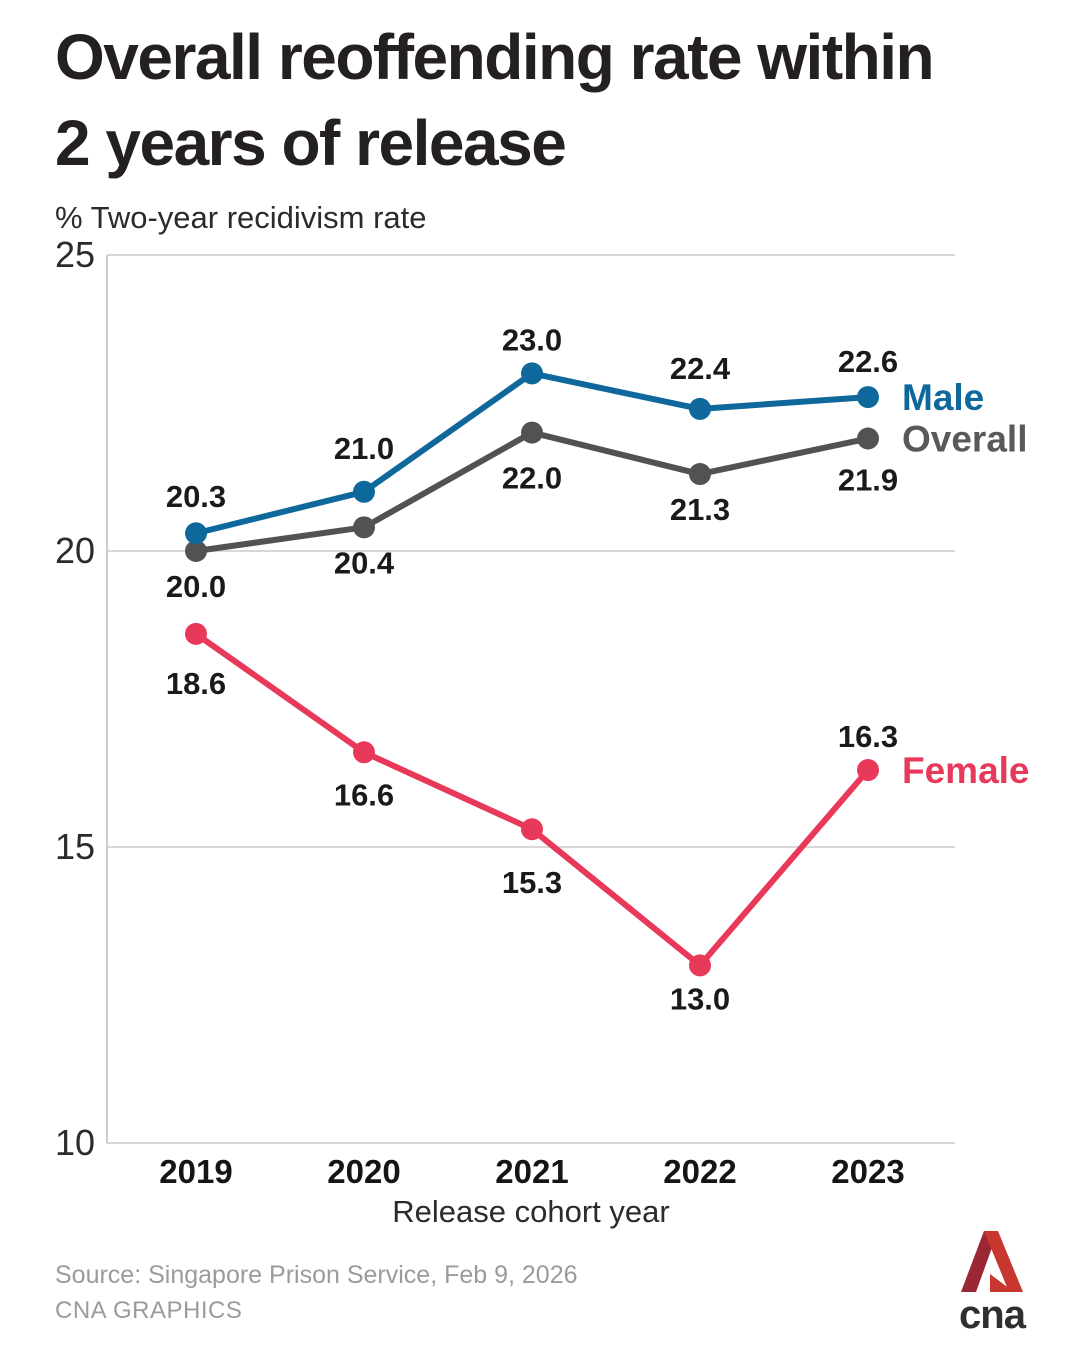  I want to click on cna-logo-text: cna, so click(993, 1315).